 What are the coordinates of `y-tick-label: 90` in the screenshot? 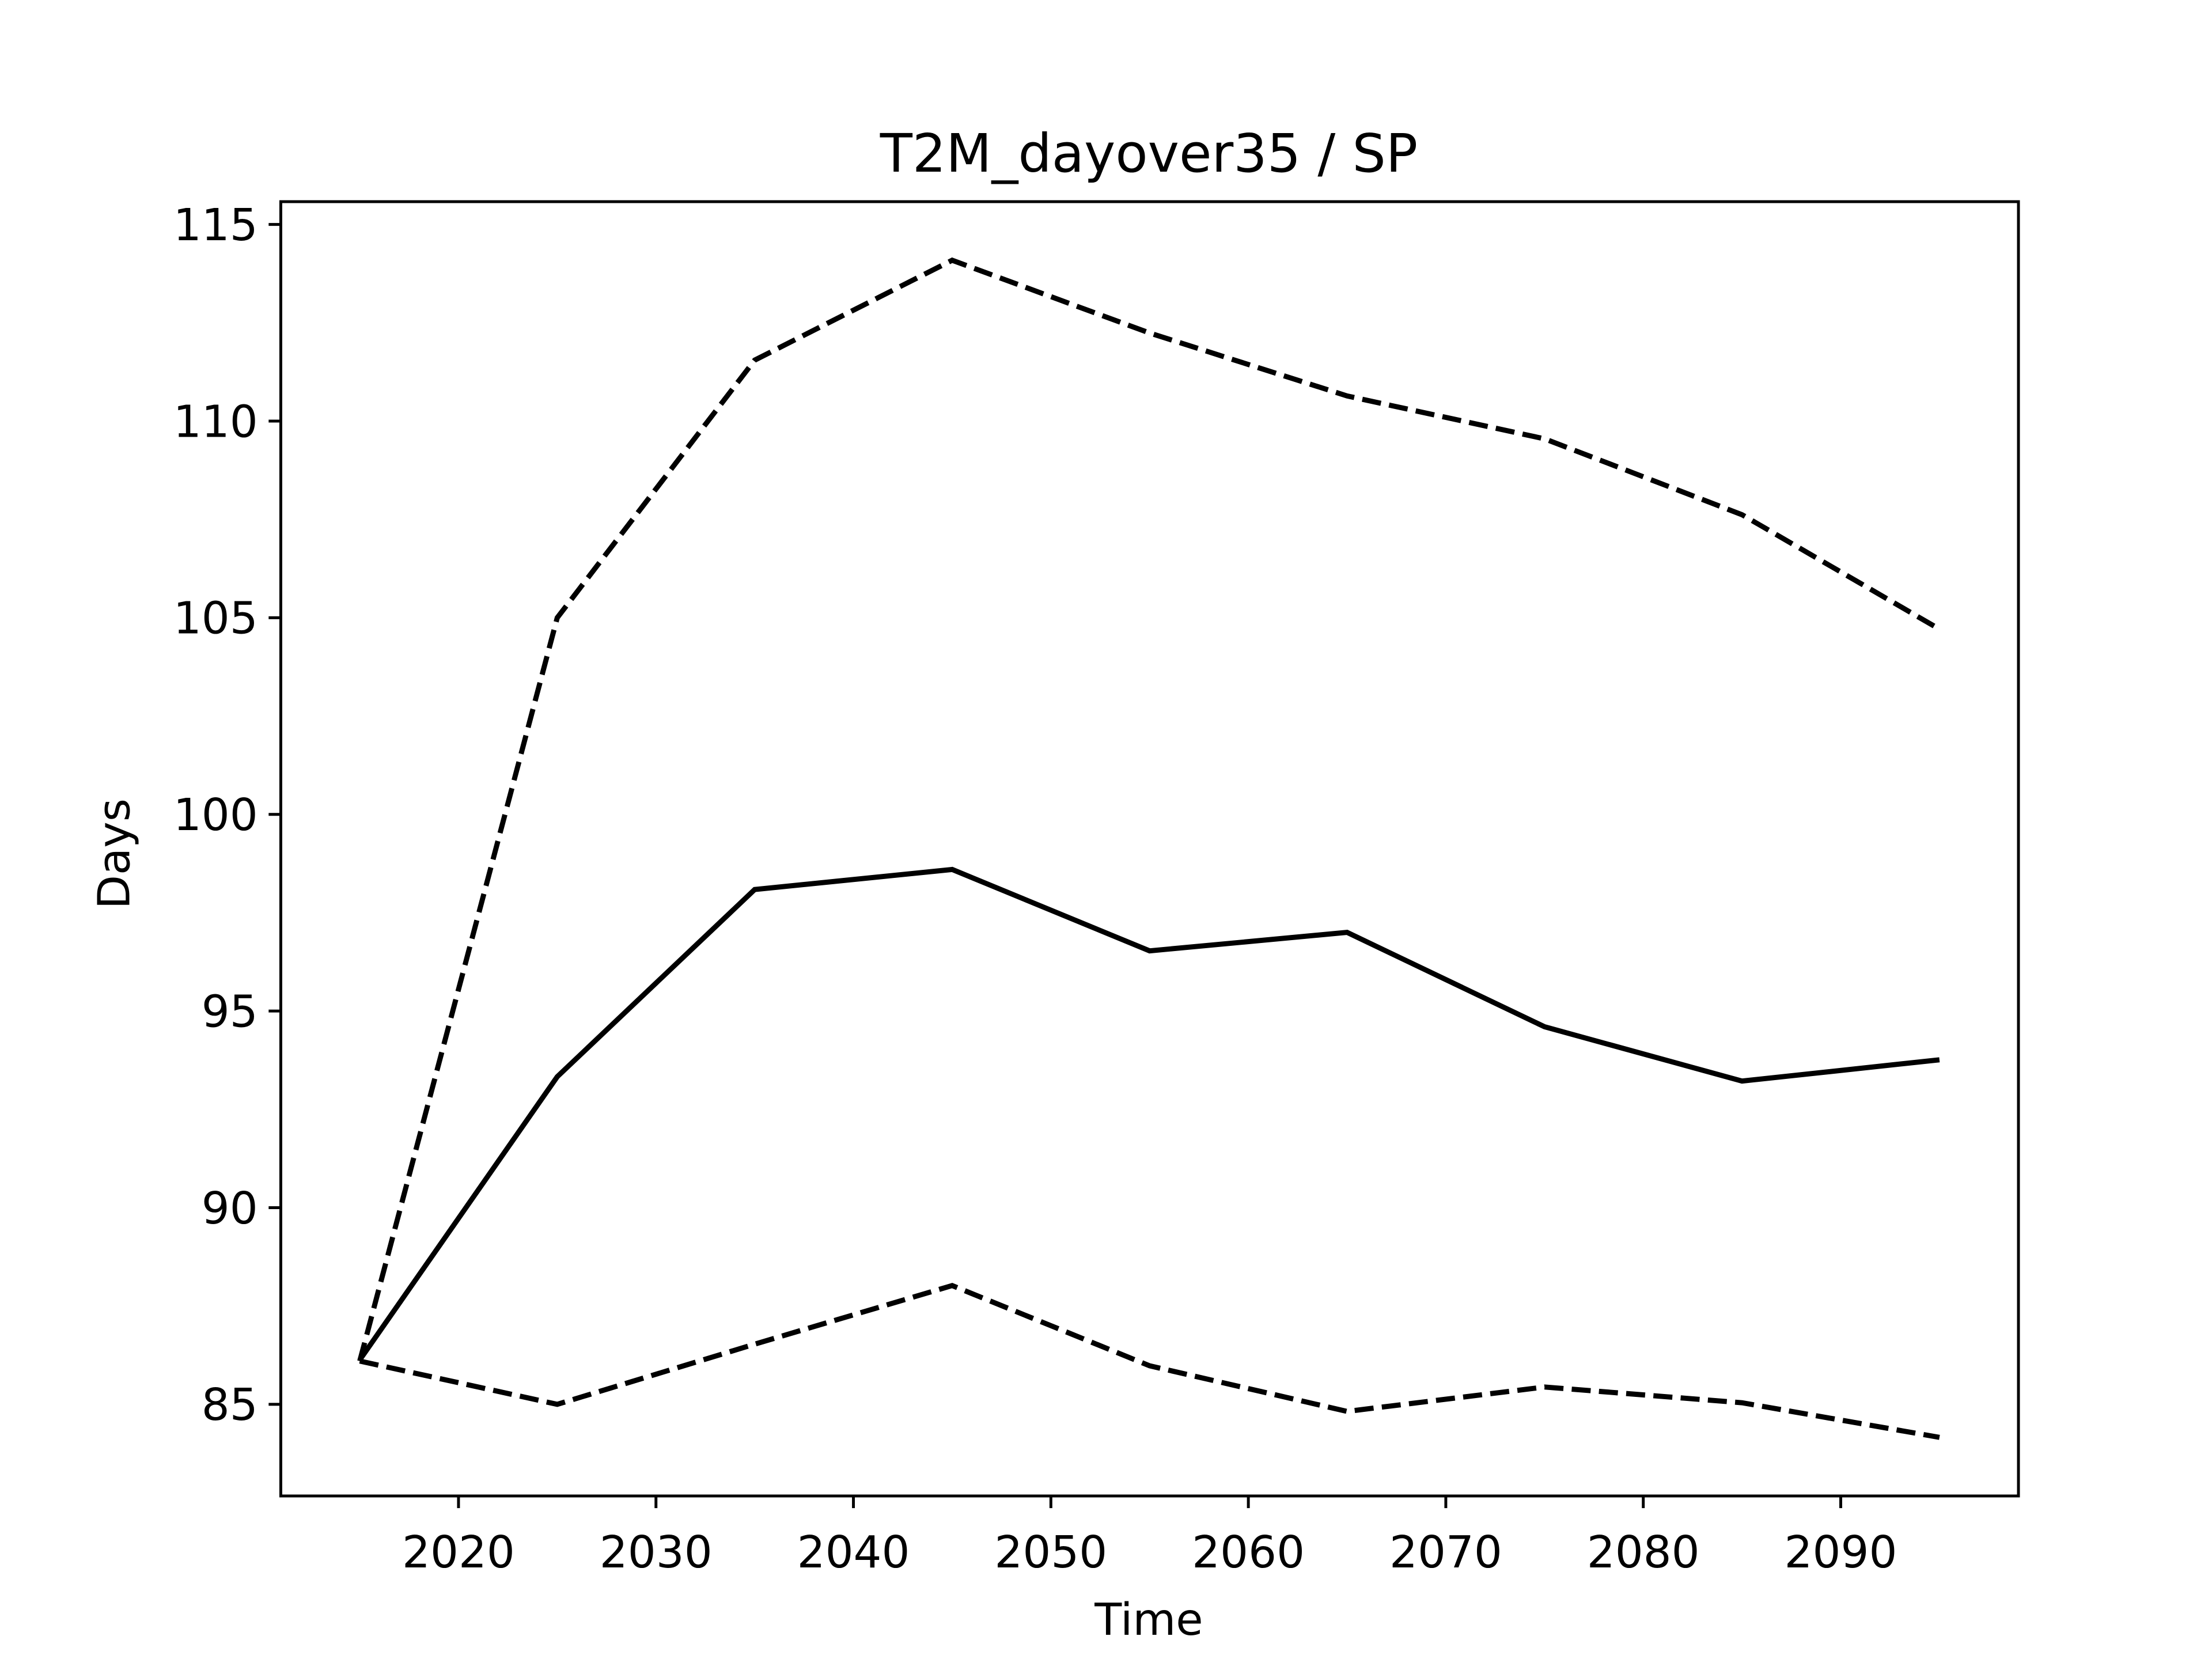 It's located at (230, 1208).